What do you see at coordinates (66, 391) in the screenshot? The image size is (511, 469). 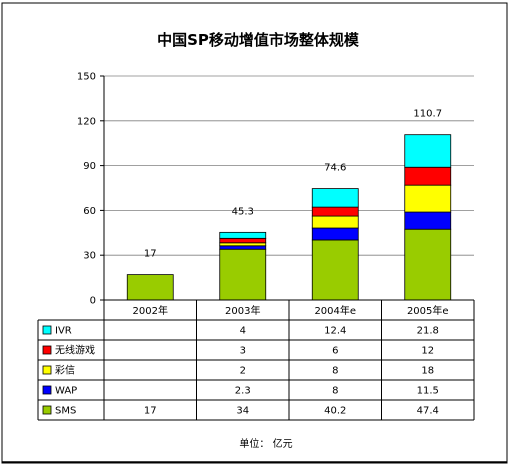 I see `legend-label: WAP` at bounding box center [66, 391].